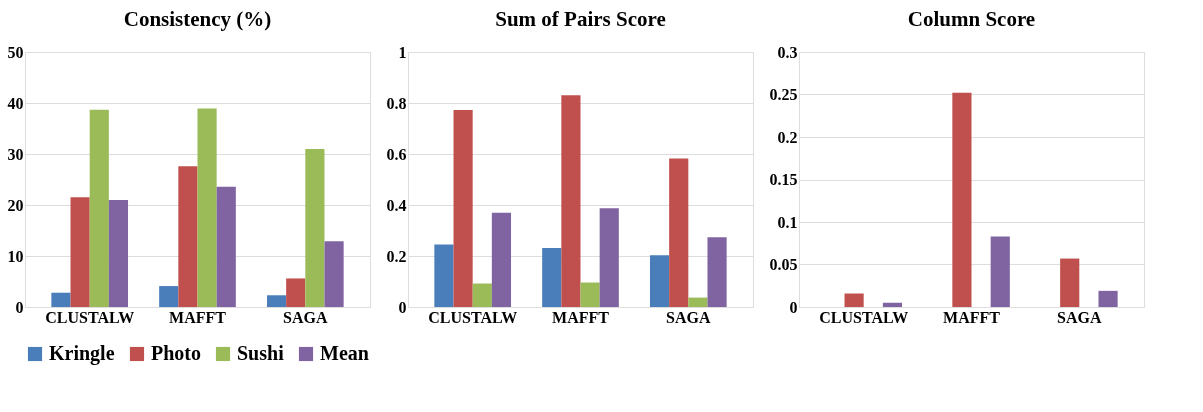 Image resolution: width=1203 pixels, height=412 pixels. What do you see at coordinates (787, 222) in the screenshot?
I see `y-tick-label: 0.1` at bounding box center [787, 222].